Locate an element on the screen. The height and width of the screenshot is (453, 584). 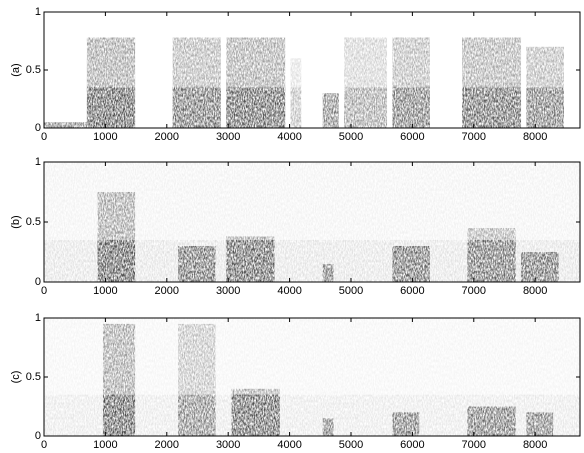
y-axis-label: (b) is located at coordinates (16, 221).